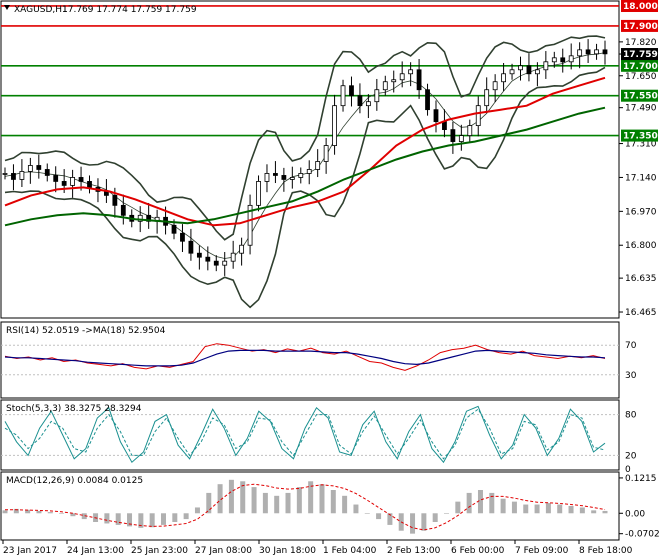 The height and width of the screenshot is (560, 660). I want to click on x-label: 6 Feb 00:00, so click(478, 551).